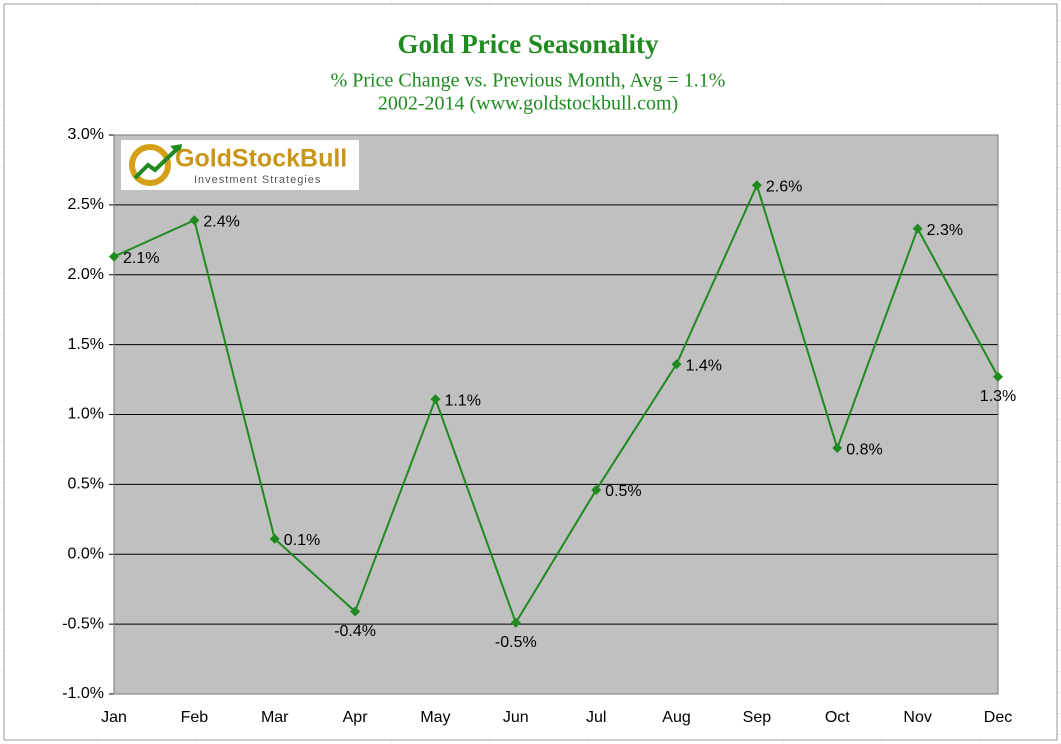 The image size is (1061, 744). What do you see at coordinates (156, 163) in the screenshot?
I see `logo-arrow` at bounding box center [156, 163].